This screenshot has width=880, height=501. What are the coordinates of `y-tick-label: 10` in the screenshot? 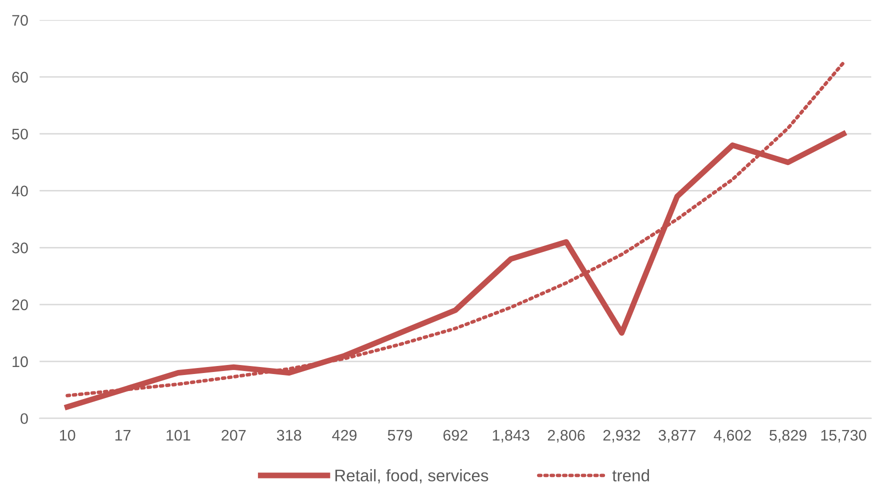 It's located at (20, 362).